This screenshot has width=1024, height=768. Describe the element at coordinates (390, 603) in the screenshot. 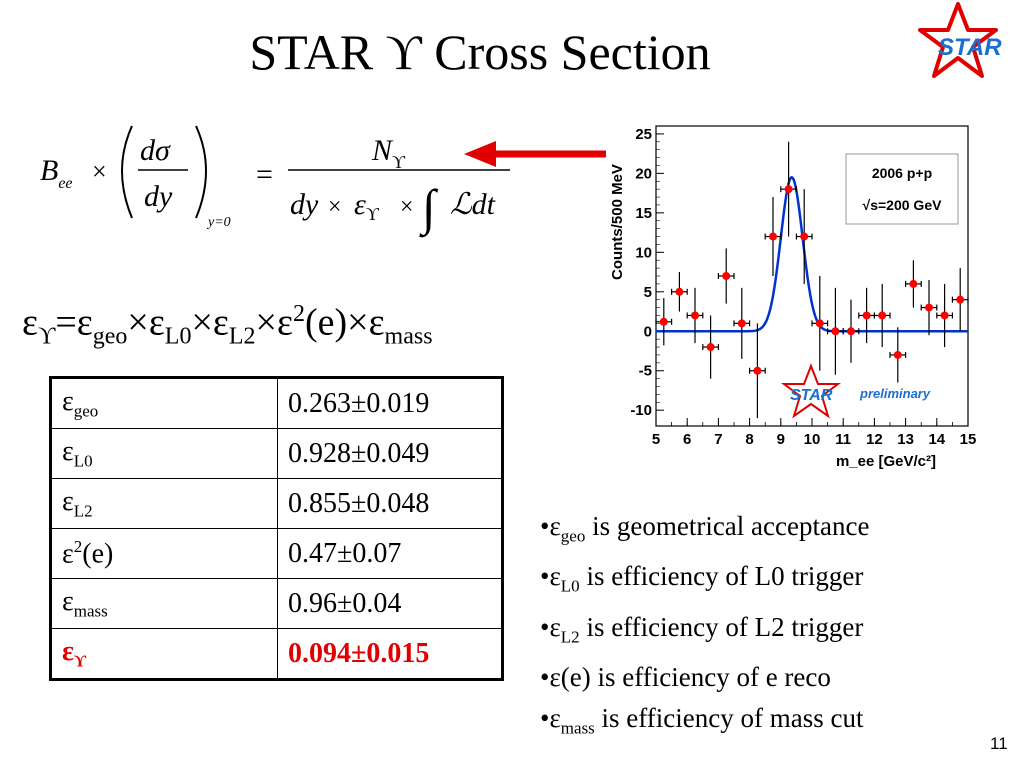

I see `table-cell-value: 0.96±0.04` at that location.